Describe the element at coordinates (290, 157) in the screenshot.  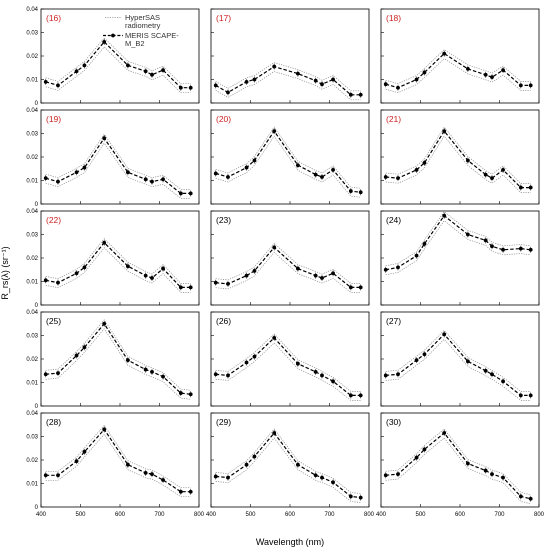
I see `panel-20: (20)` at that location.